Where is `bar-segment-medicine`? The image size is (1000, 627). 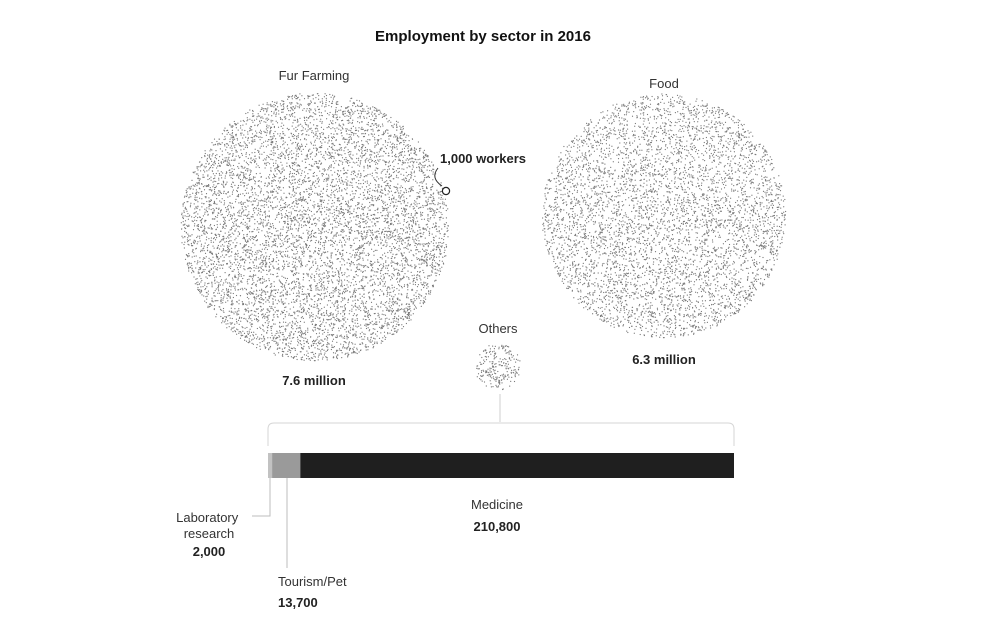
bar-segment-medicine is located at coordinates (517, 465).